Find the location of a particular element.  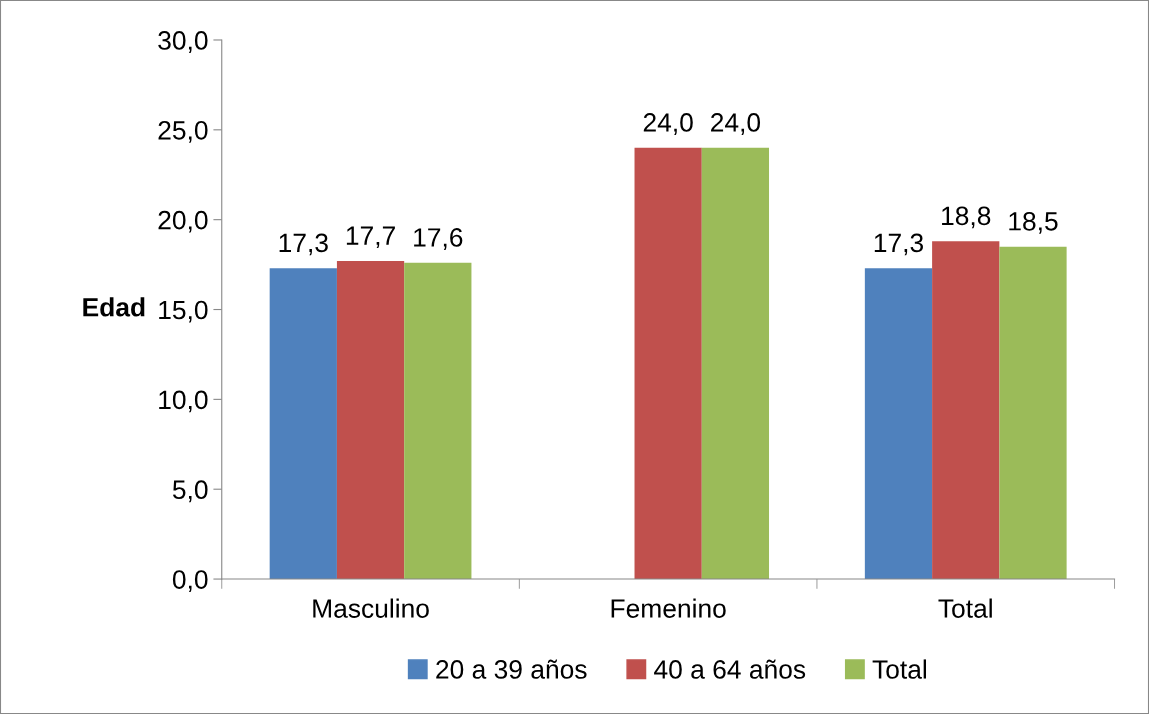

legend-label: 20 a 39 años is located at coordinates (511, 669).